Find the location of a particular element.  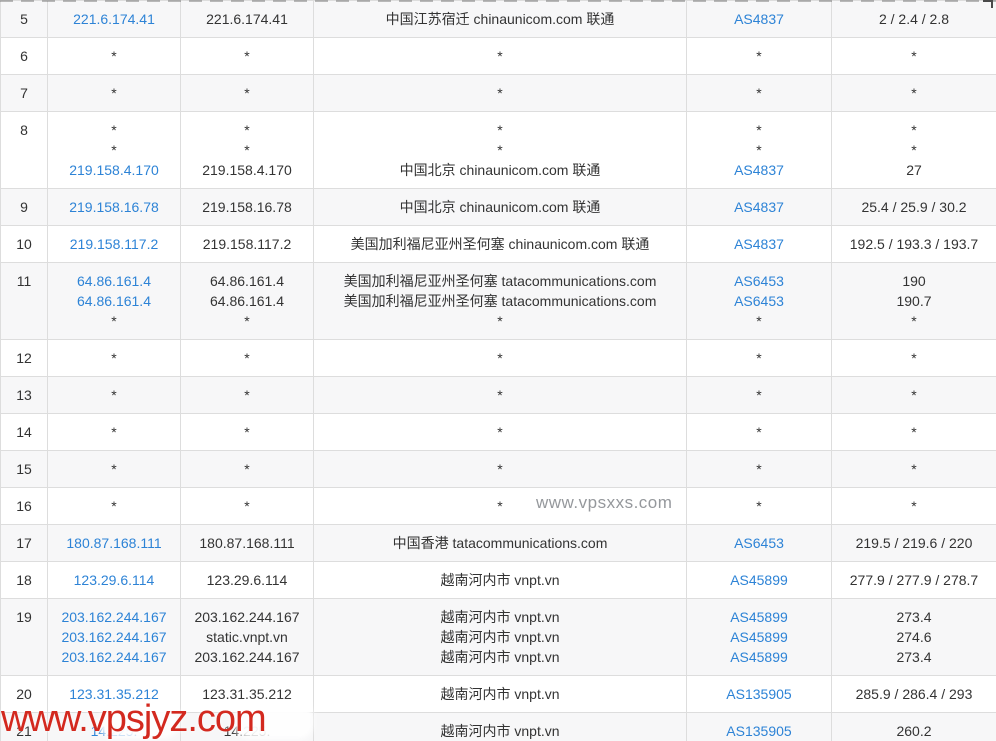

cell-line: 27 is located at coordinates (914, 170).